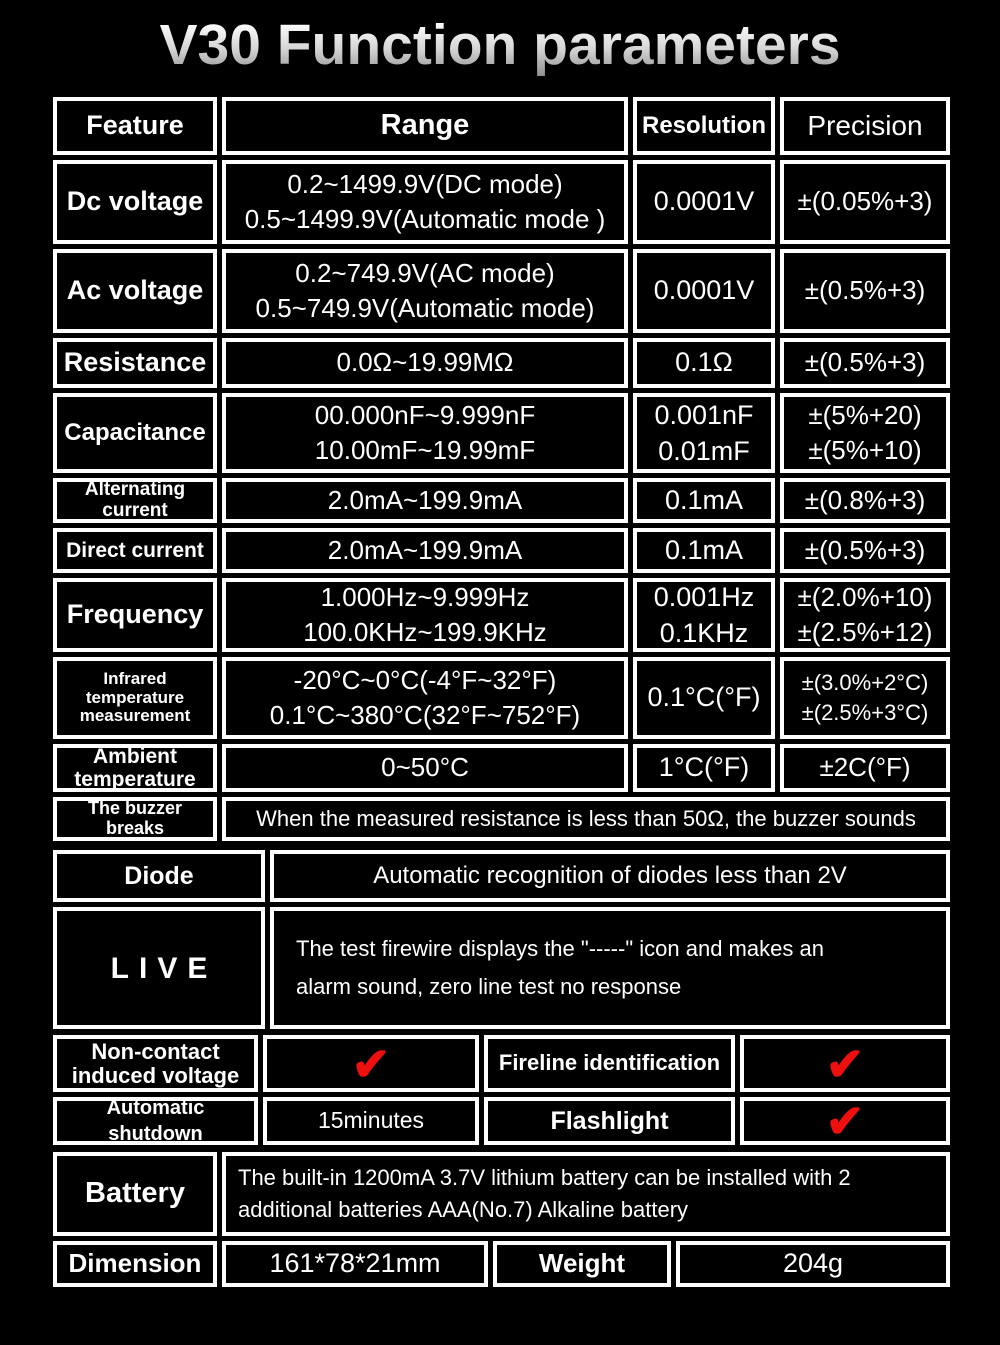  I want to click on page-title: V30 Function parameters, so click(500, 45).